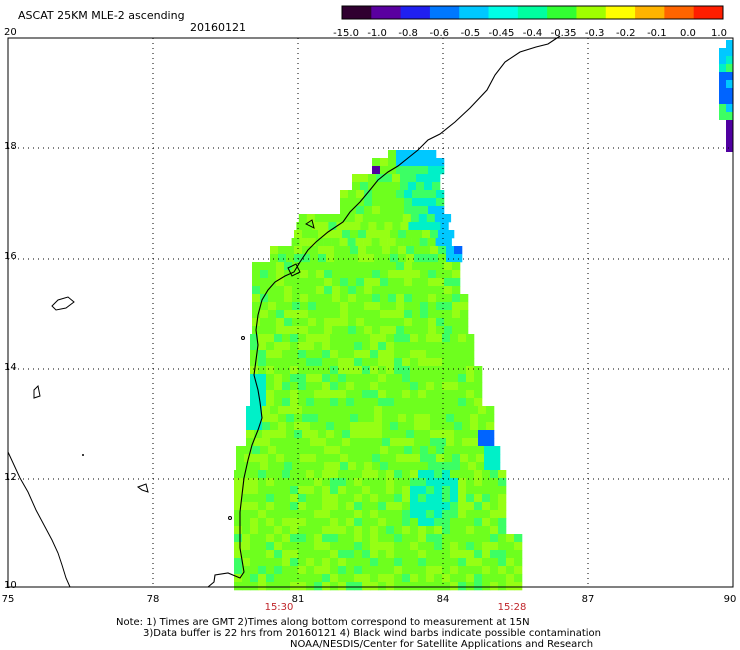 The width and height of the screenshot is (740, 650). What do you see at coordinates (10, 256) in the screenshot?
I see `y-tick-16: 16` at bounding box center [10, 256].